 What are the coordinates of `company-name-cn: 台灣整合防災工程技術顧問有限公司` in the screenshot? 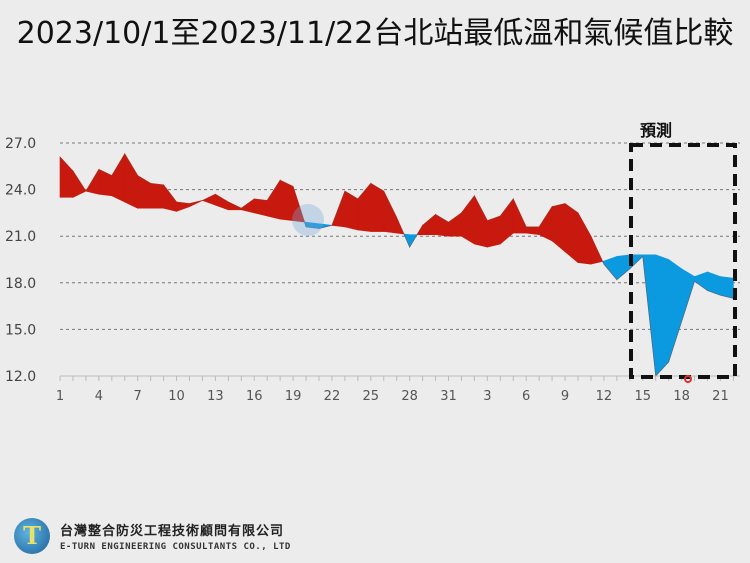 It's located at (172, 531).